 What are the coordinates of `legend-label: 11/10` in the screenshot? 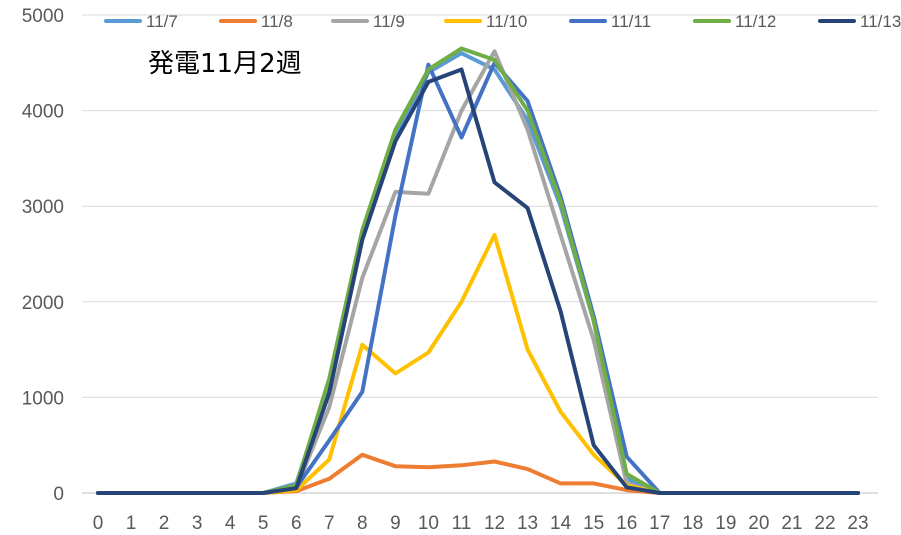 It's located at (506, 21).